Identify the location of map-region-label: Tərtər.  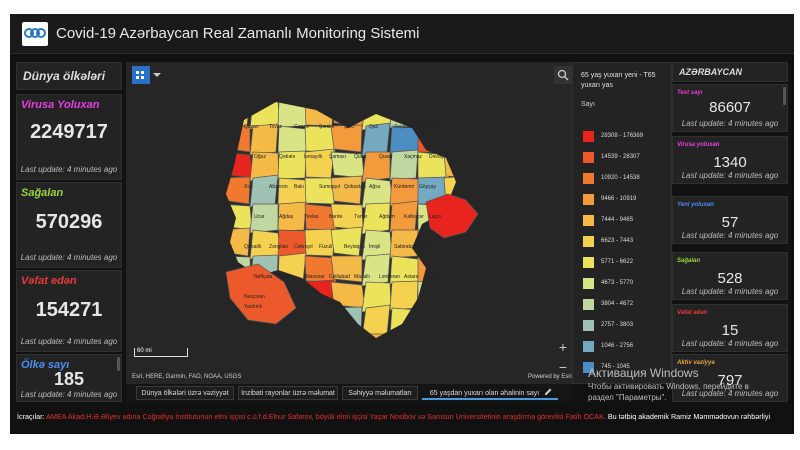
(361, 217).